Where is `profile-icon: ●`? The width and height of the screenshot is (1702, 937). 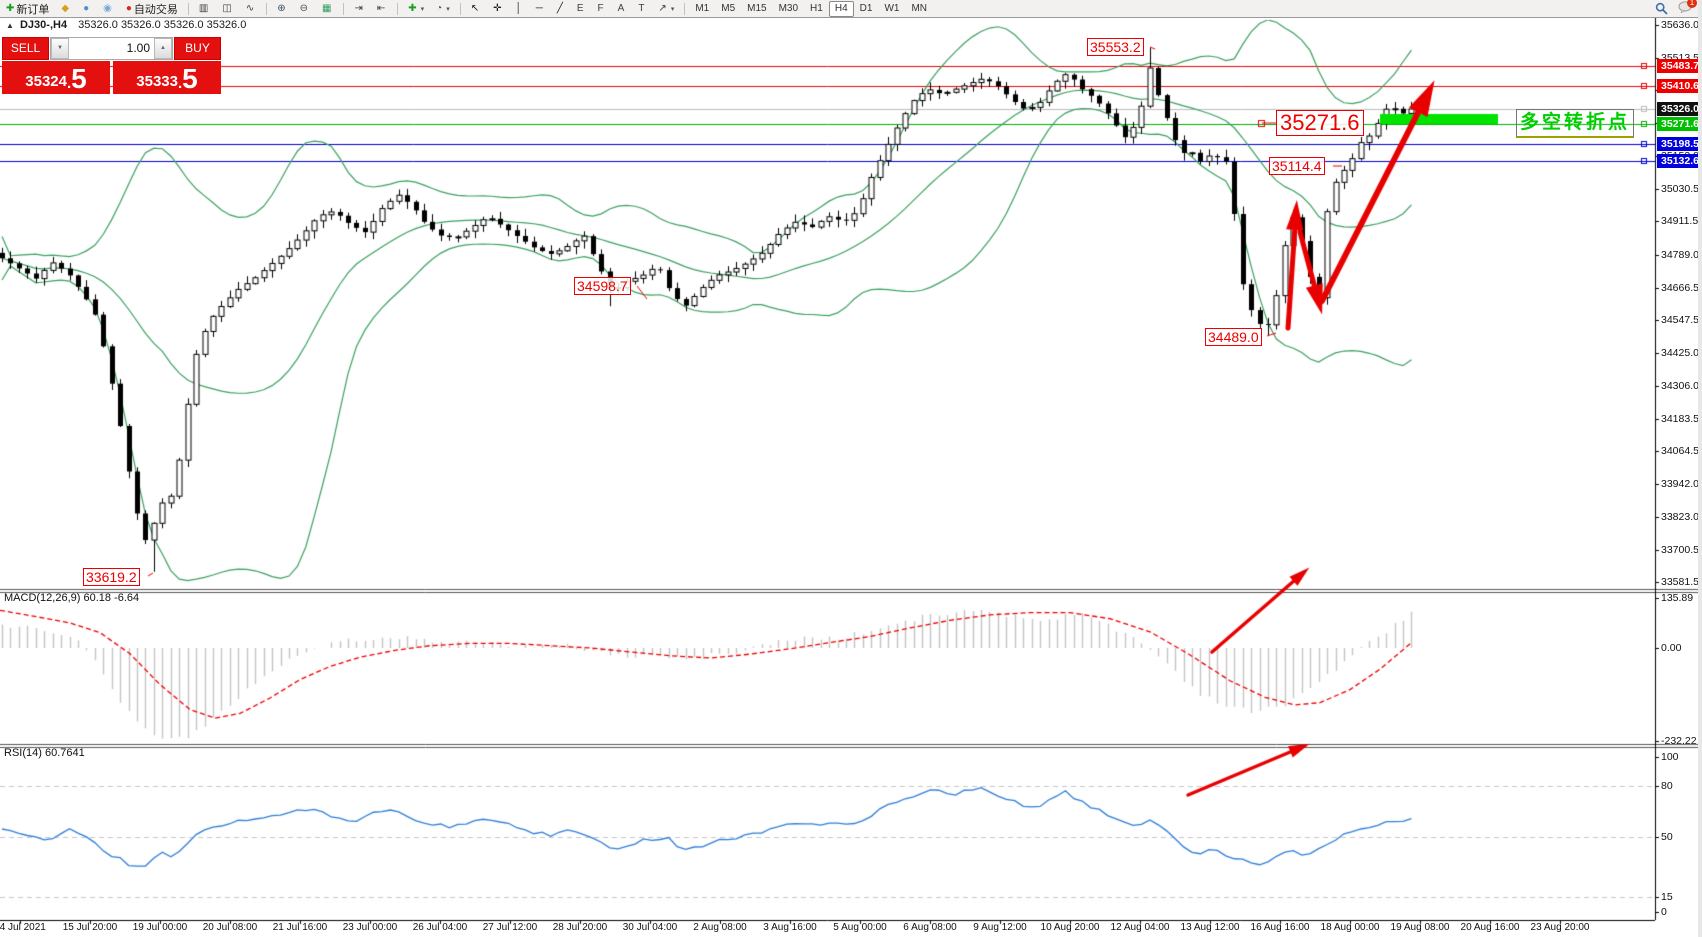
profile-icon: ● is located at coordinates (87, 9).